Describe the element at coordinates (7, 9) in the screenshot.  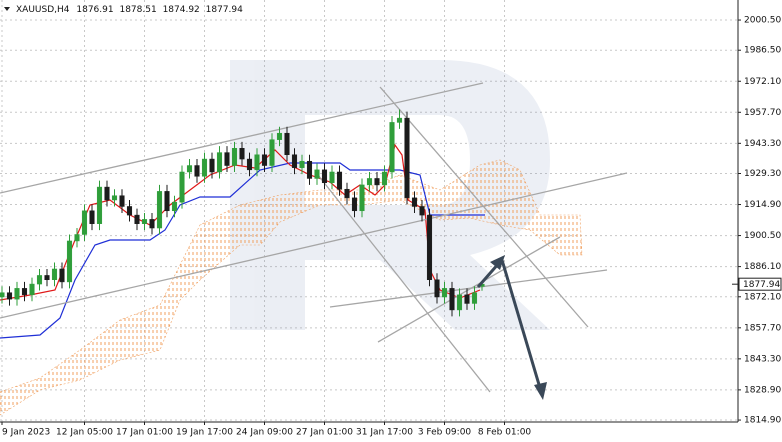
I see `menu-icon` at that location.